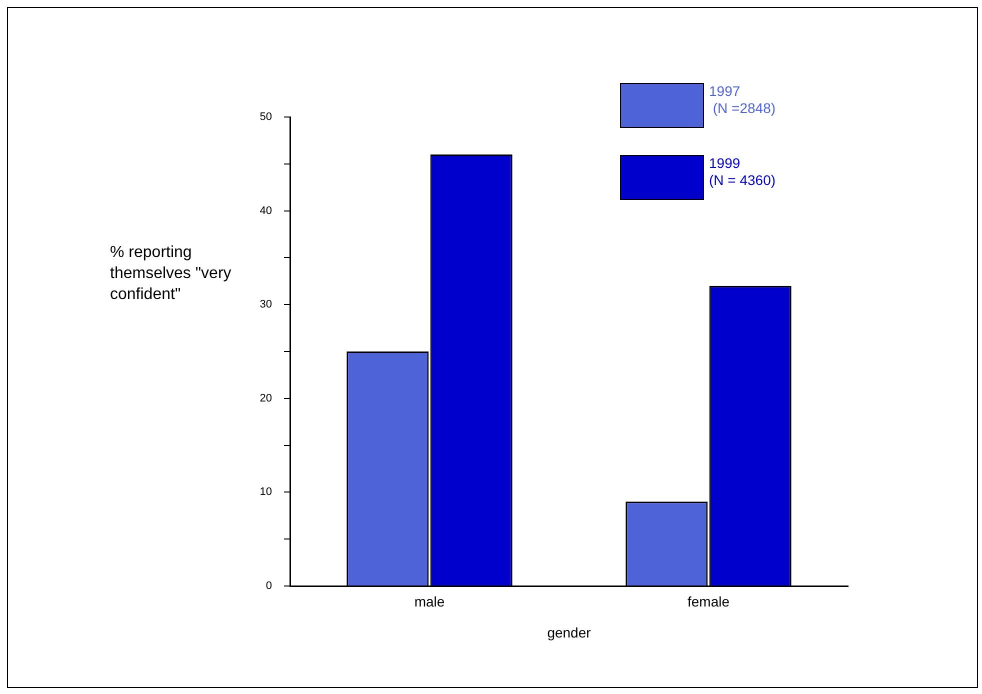 This screenshot has height=694, width=982. I want to click on legend-item: 1999 (N = 4360), so click(698, 177).